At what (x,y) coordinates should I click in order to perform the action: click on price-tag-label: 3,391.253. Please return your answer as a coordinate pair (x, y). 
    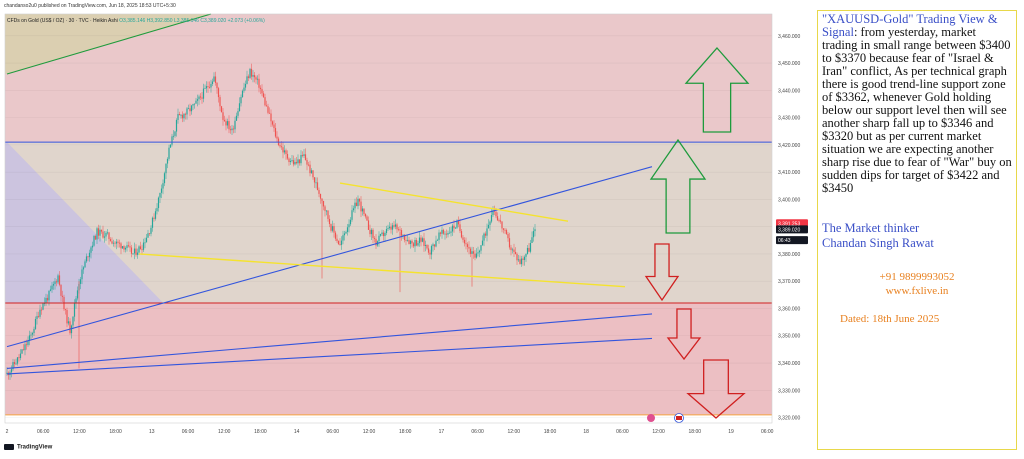
    Looking at the image, I should click on (789, 224).